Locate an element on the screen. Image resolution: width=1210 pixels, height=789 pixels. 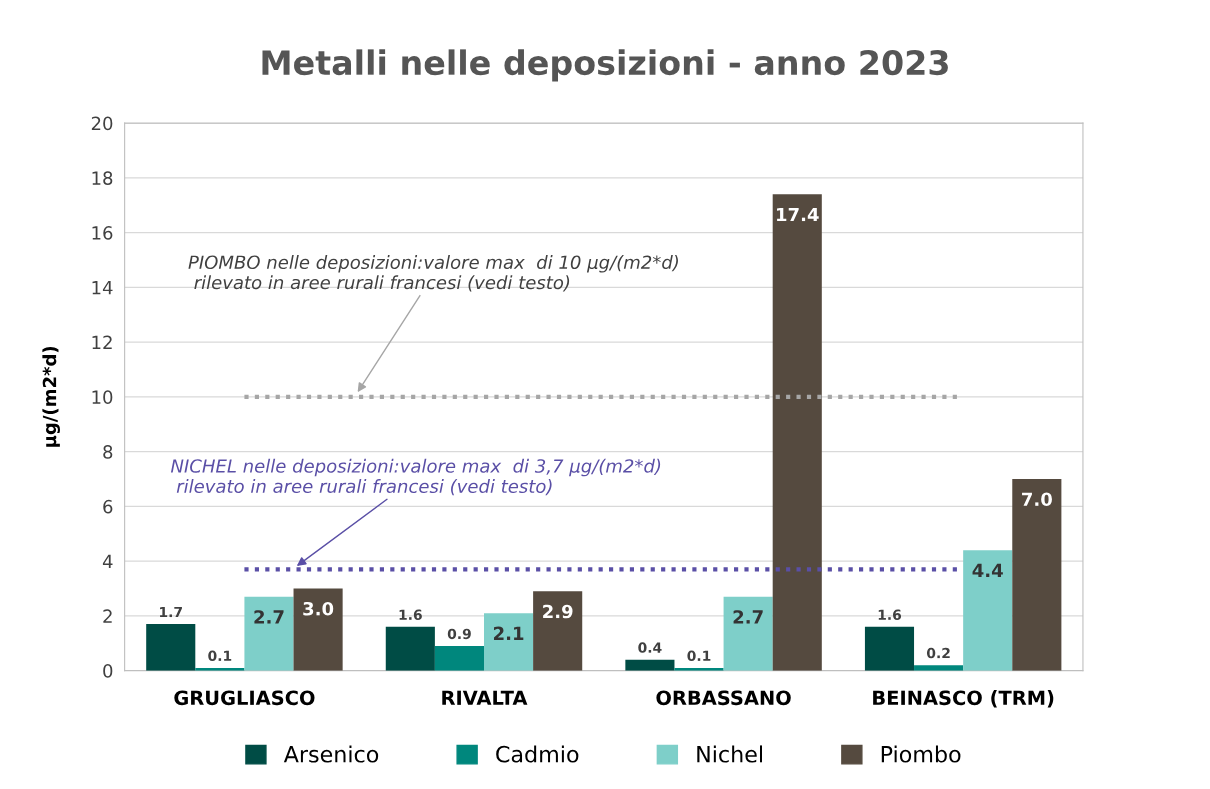
legend-label: Nichel is located at coordinates (729, 754).